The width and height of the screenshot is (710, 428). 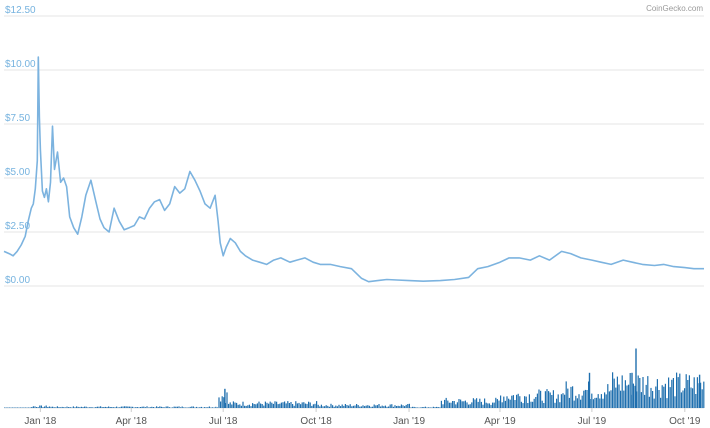 What do you see at coordinates (699, 391) in the screenshot?
I see `volume-spike` at bounding box center [699, 391].